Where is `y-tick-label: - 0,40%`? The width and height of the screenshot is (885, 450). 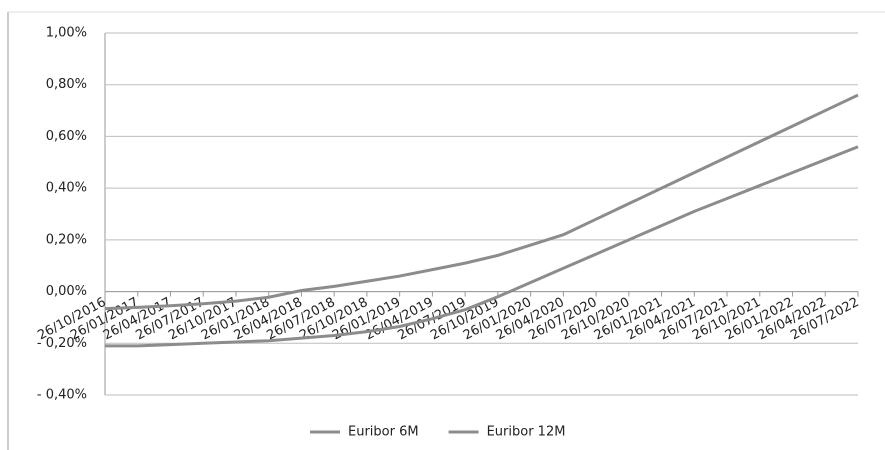
y-tick-label: - 0,40% is located at coordinates (62, 395).